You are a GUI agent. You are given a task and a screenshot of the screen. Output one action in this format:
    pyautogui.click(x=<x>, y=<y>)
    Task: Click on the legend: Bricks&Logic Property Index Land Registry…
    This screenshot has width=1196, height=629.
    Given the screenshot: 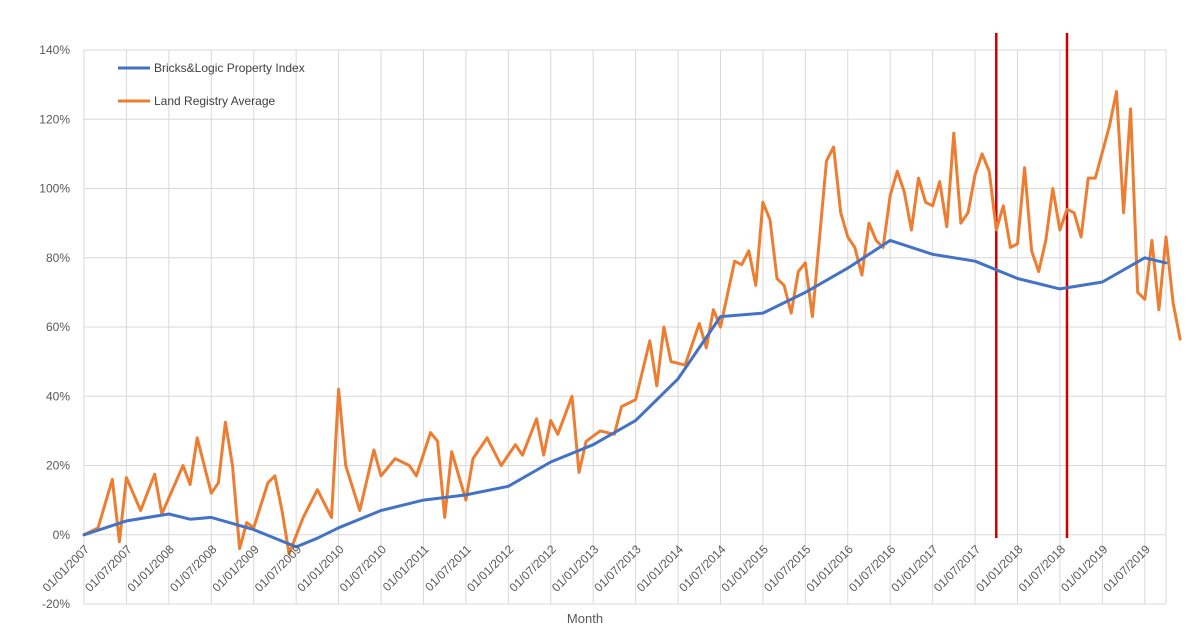 What is the action you would take?
    pyautogui.click(x=211, y=84)
    